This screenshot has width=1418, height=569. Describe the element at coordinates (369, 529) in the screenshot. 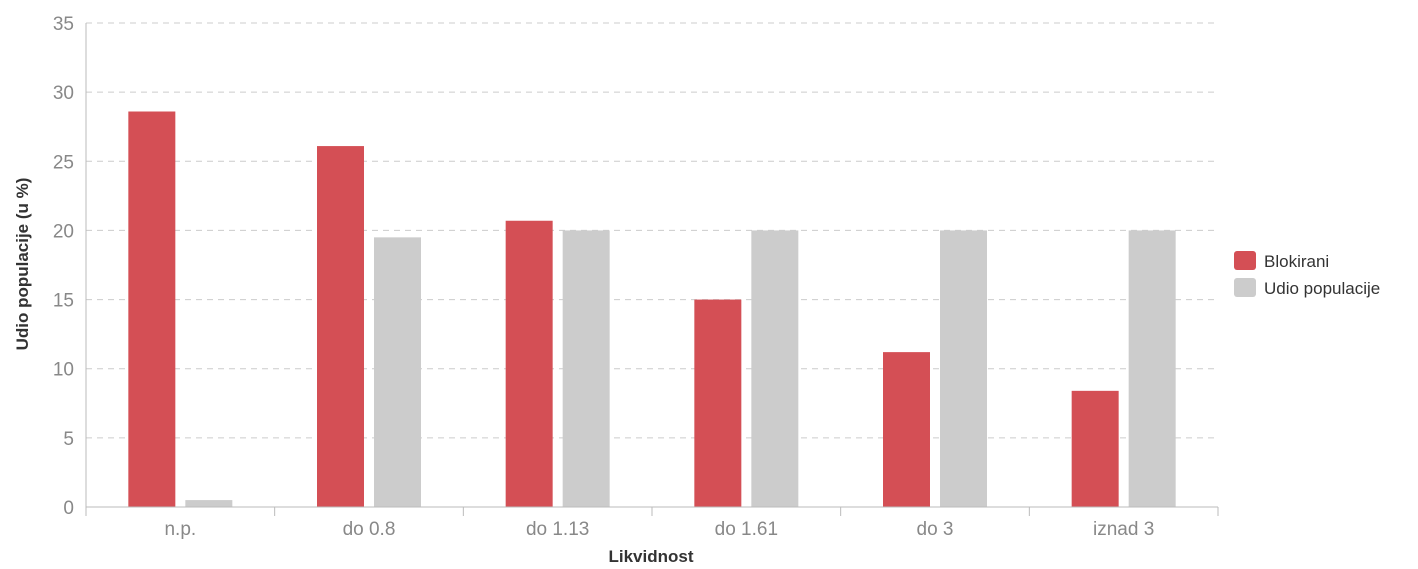

I see `x-tick-label: do 0.8` at that location.